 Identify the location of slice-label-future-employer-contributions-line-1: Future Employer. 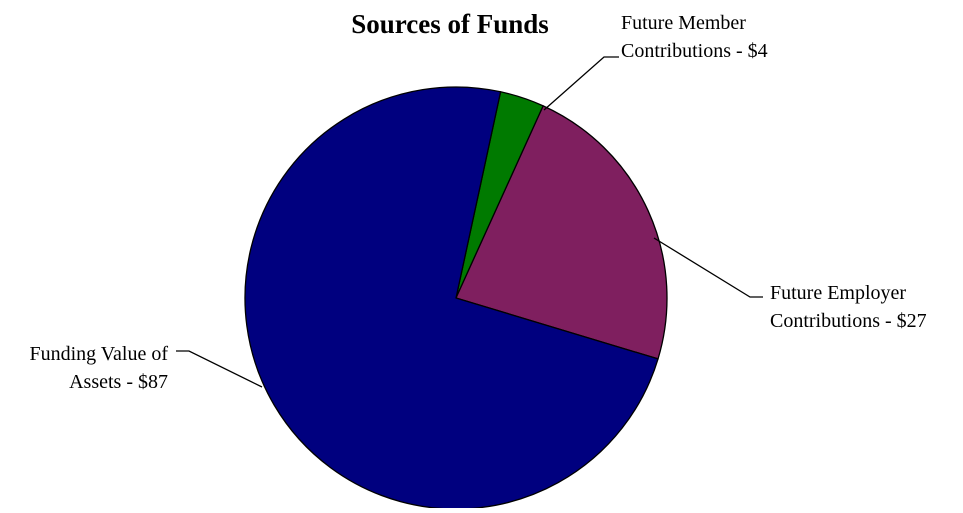
(838, 293).